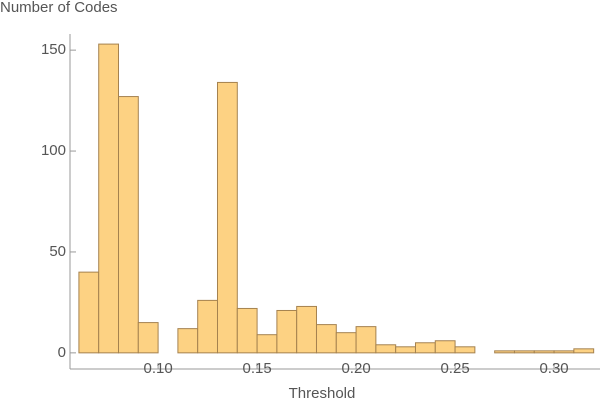 The height and width of the screenshot is (401, 608). What do you see at coordinates (553, 368) in the screenshot?
I see `x-tick-label: 0.30` at bounding box center [553, 368].